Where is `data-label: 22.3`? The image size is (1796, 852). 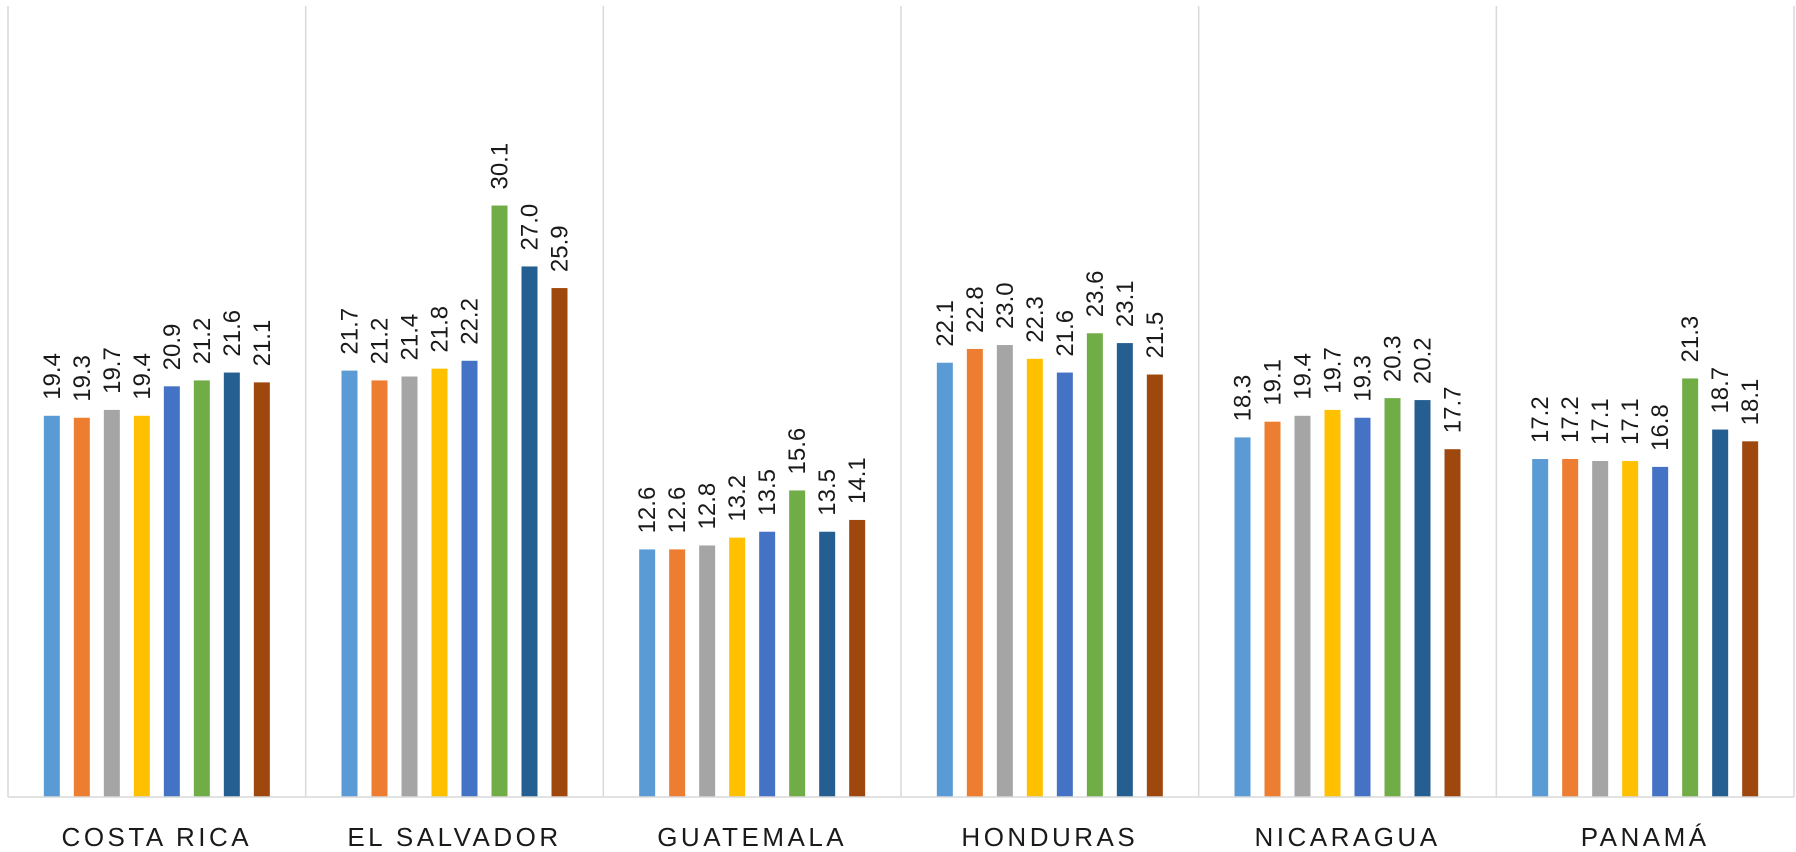 data-label: 22.3 is located at coordinates (1035, 319).